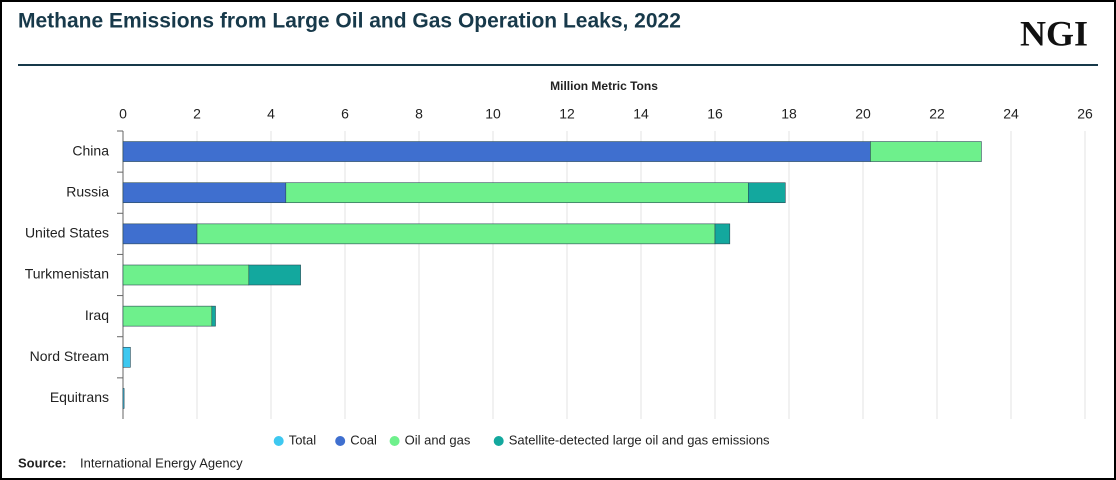 This screenshot has height=480, width=1116. I want to click on x-tick-label: 26, so click(1085, 114).